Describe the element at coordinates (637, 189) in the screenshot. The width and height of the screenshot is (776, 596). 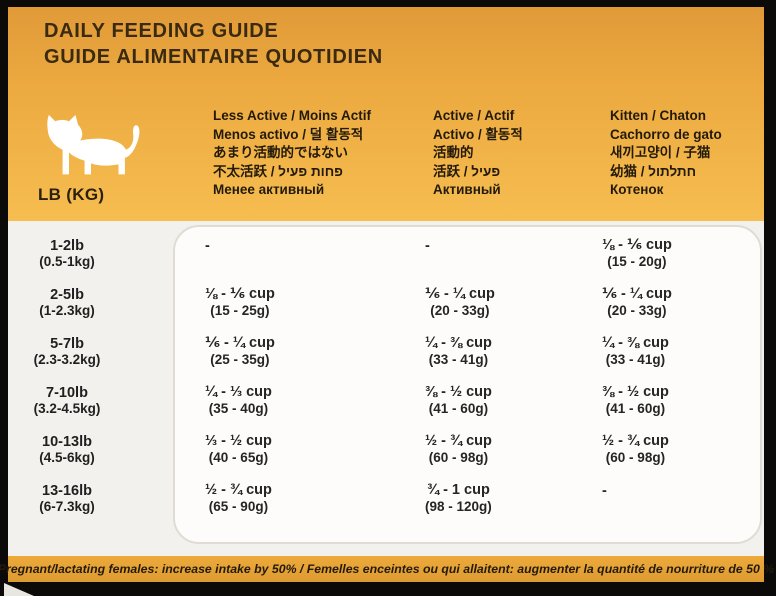
I see `header-line: Котенок` at that location.